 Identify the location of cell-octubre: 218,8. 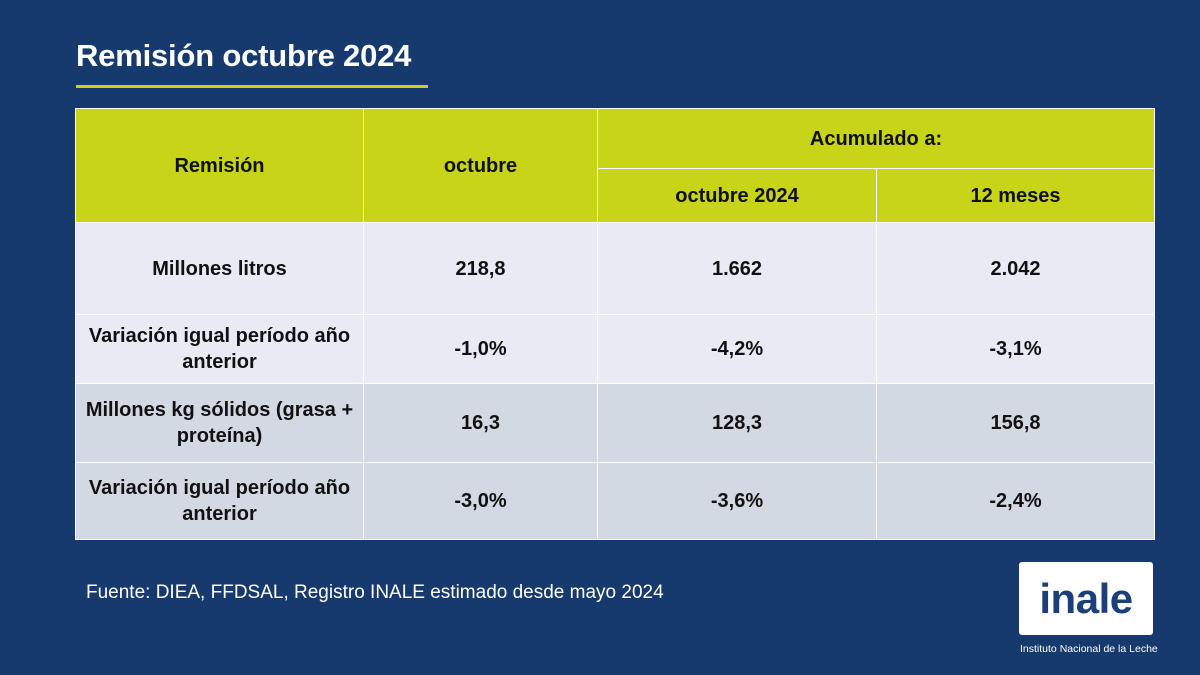
(480, 268).